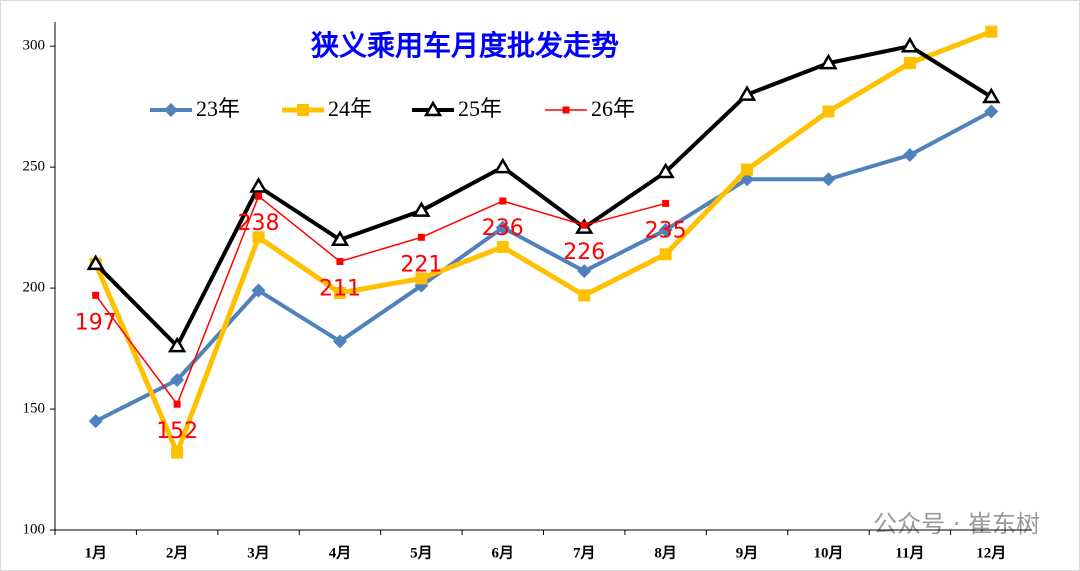 Image resolution: width=1080 pixels, height=571 pixels. I want to click on data-label: 226, so click(584, 252).